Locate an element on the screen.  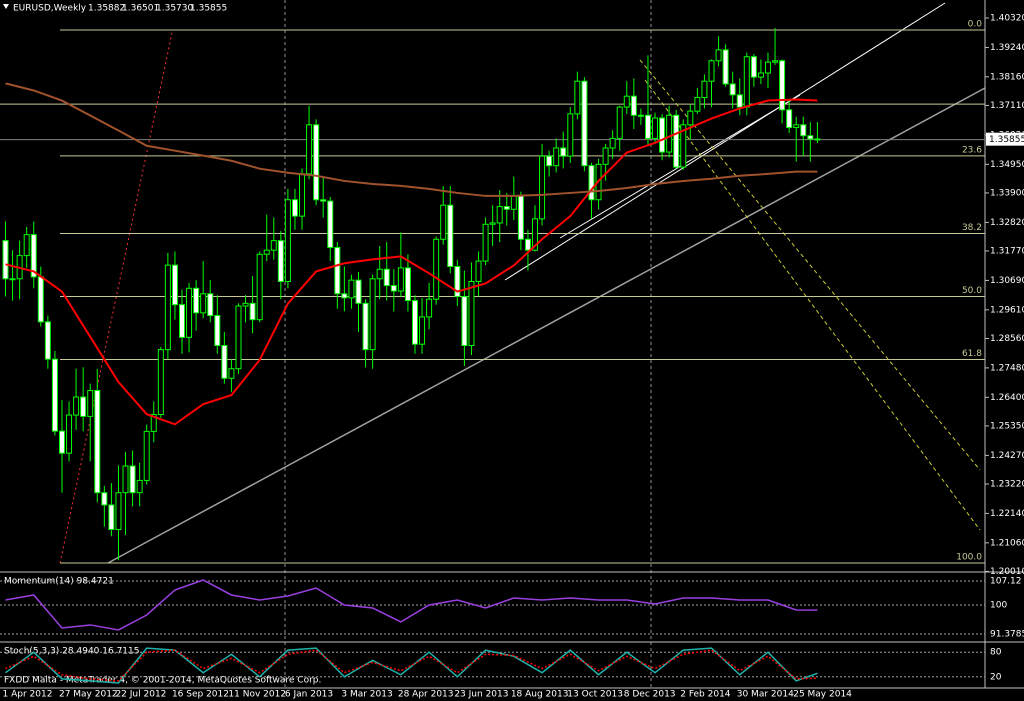
y-tick-label: 1.31770 is located at coordinates (1007, 251).